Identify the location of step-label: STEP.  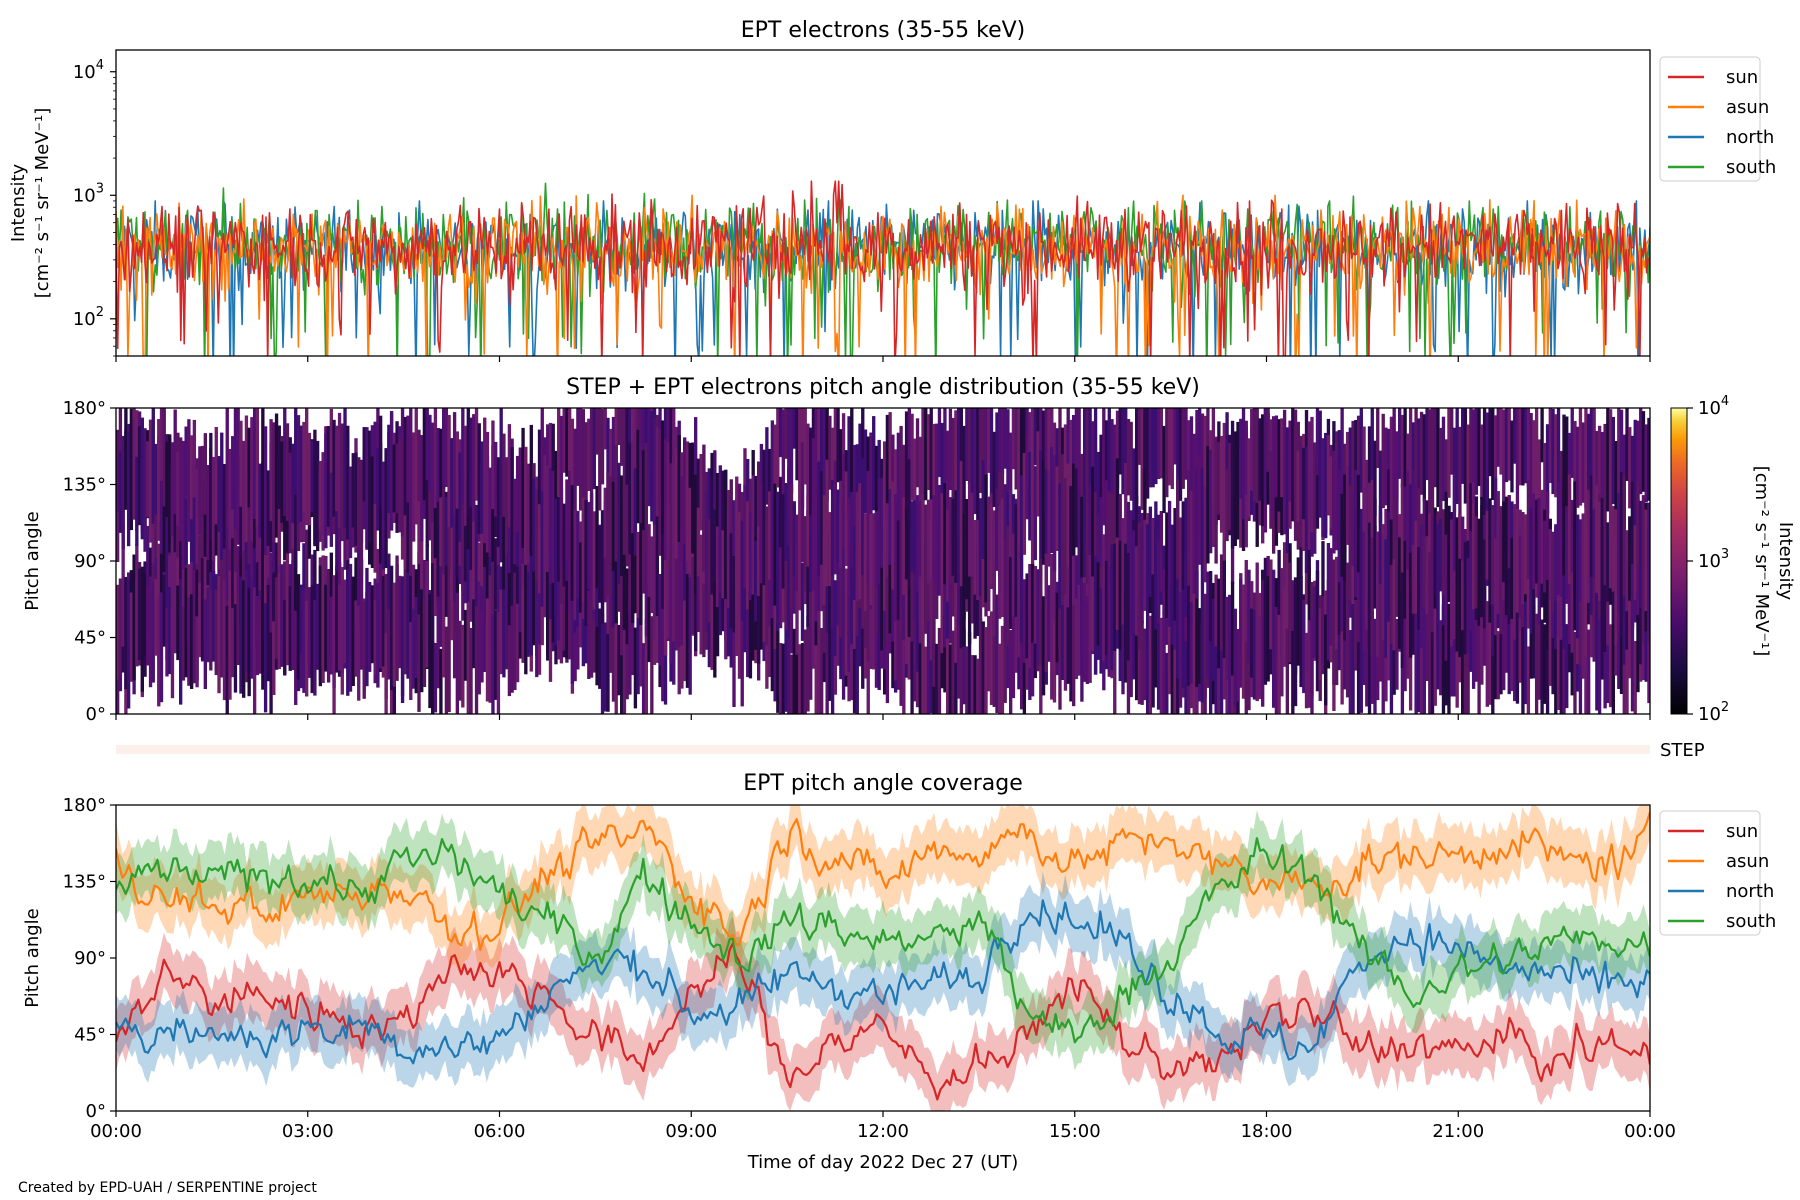
(1682, 750).